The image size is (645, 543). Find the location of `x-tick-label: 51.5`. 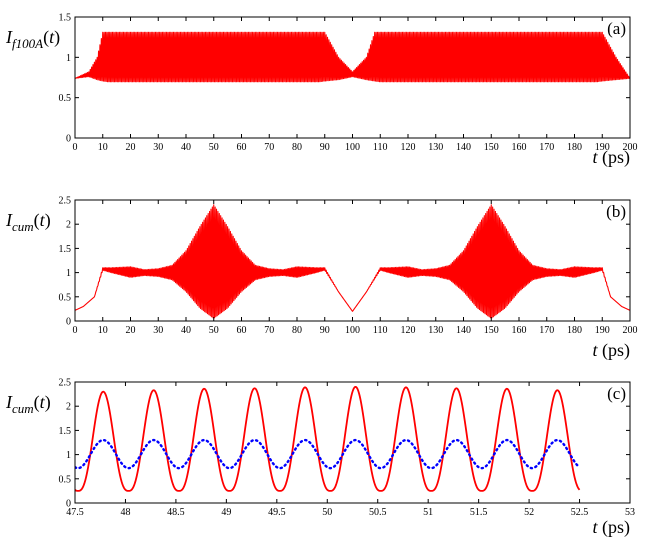

x-tick-label: 51.5 is located at coordinates (479, 512).